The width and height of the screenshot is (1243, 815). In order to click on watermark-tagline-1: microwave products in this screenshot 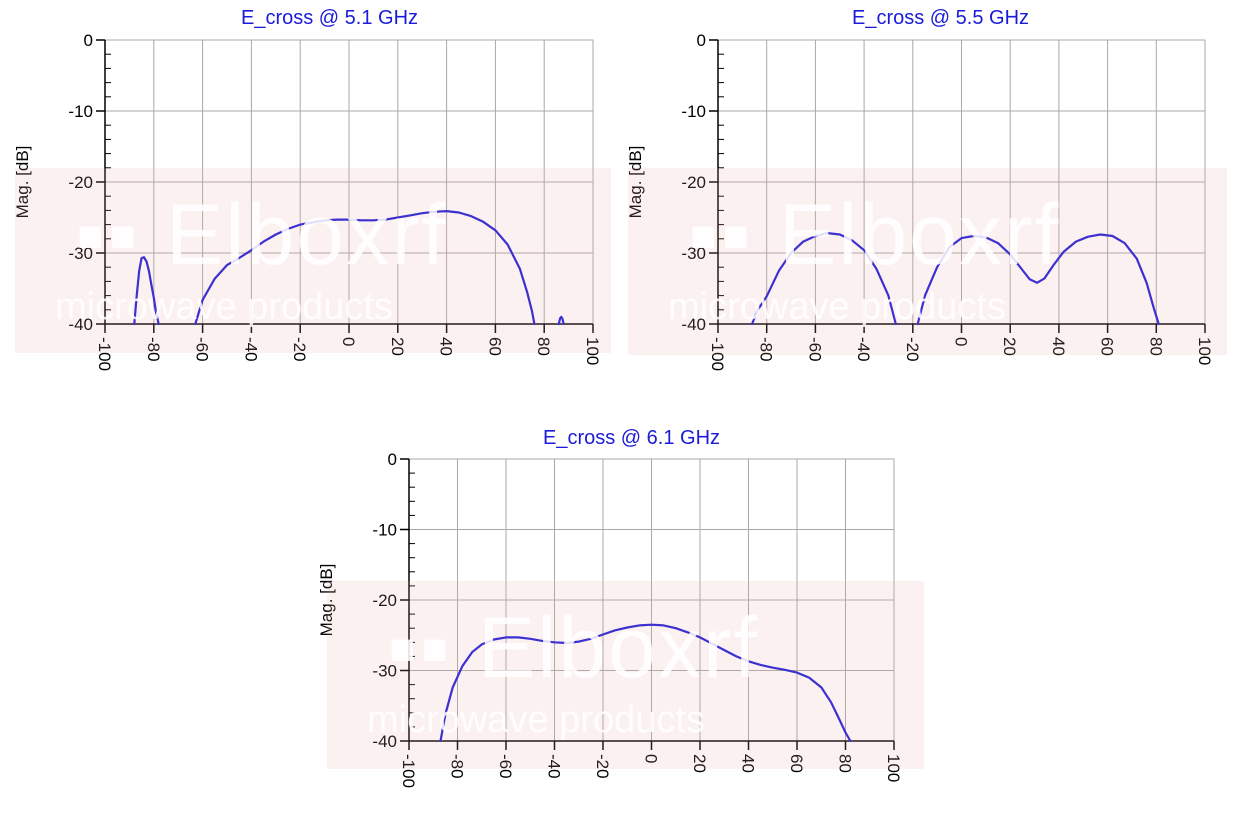, I will do `click(224, 307)`.